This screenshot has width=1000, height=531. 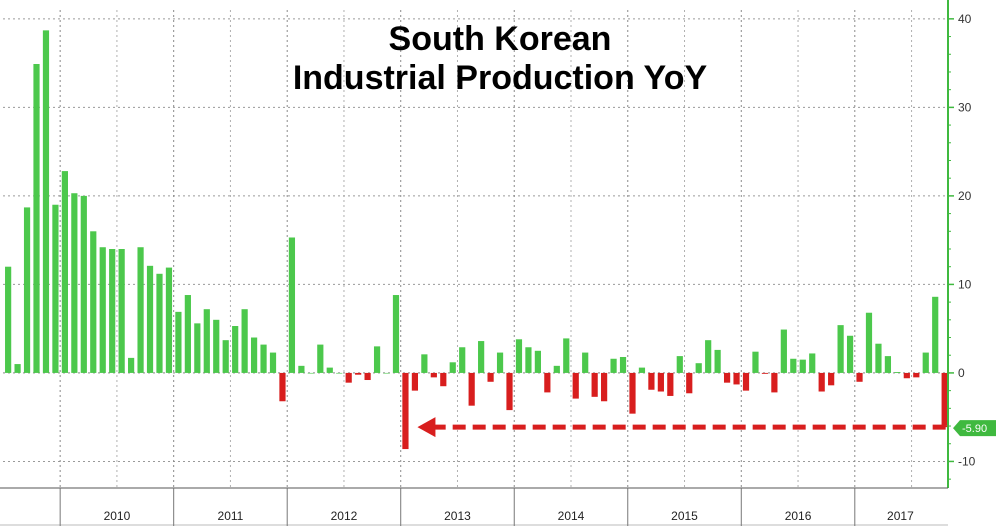 What do you see at coordinates (798, 516) in the screenshot?
I see `x-tick-label: 2016` at bounding box center [798, 516].